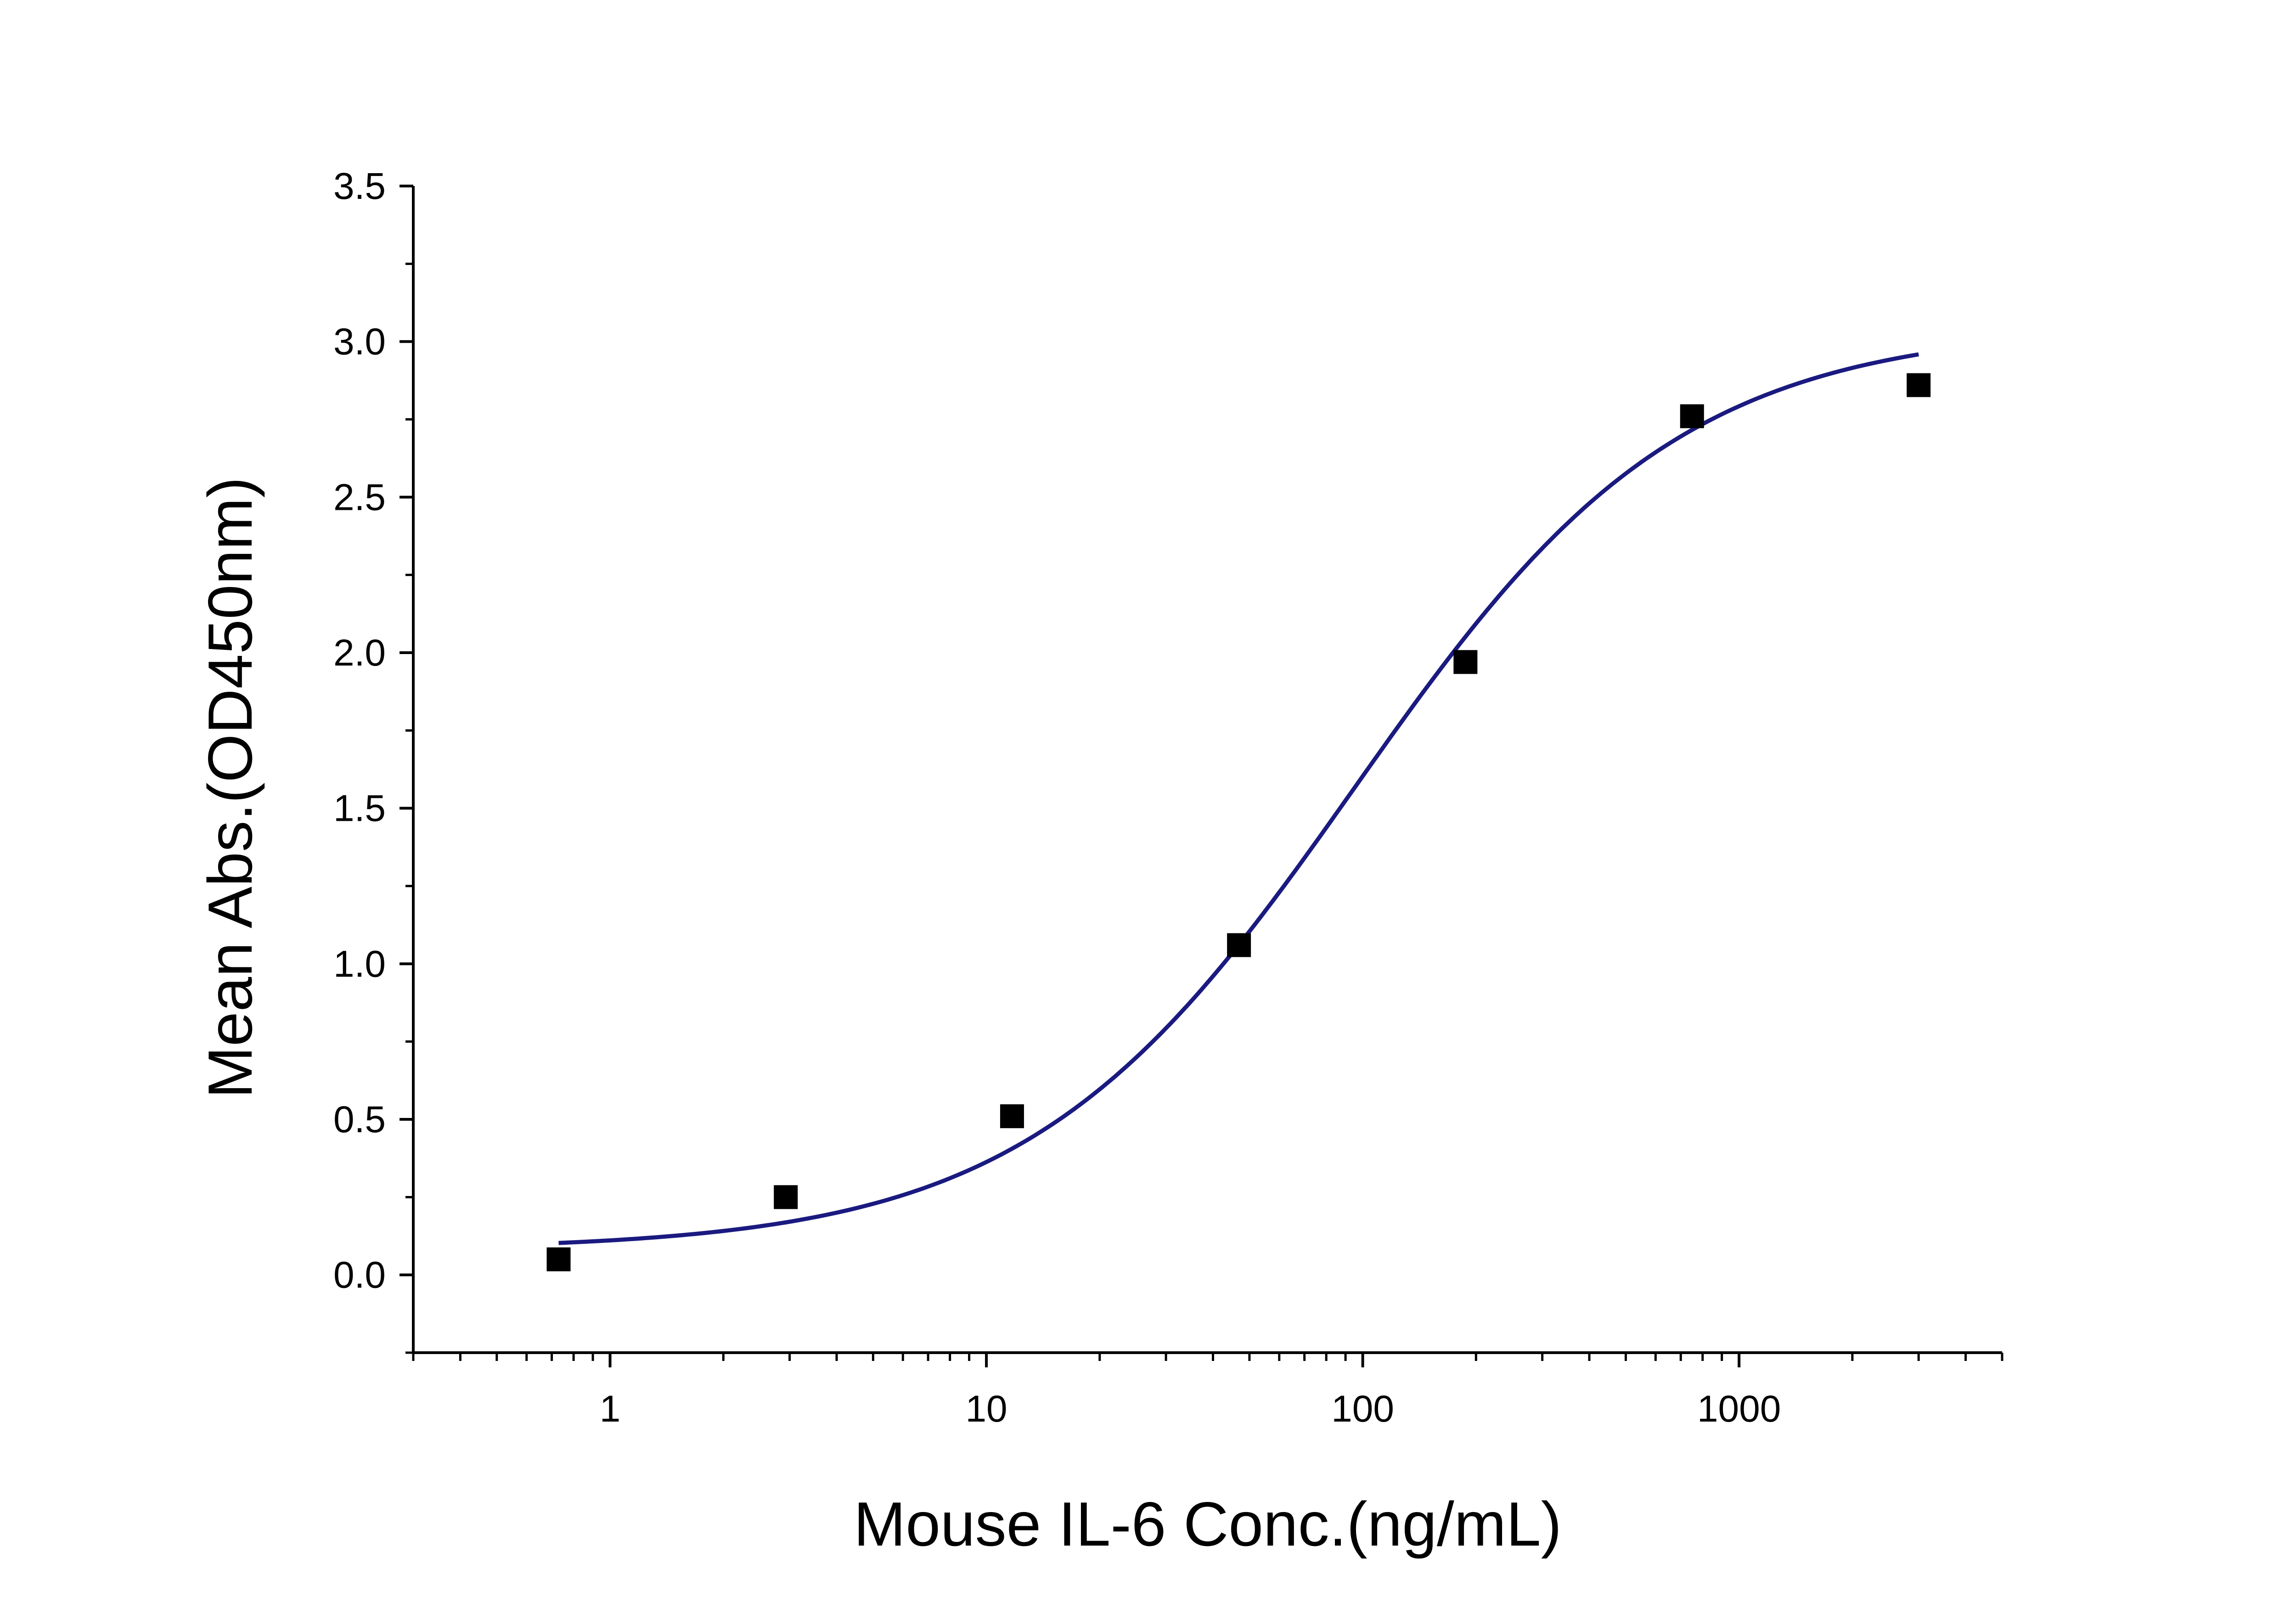 This screenshot has height=1603, width=2296. Describe the element at coordinates (360, 186) in the screenshot. I see `y-tick-label: 3.5` at that location.